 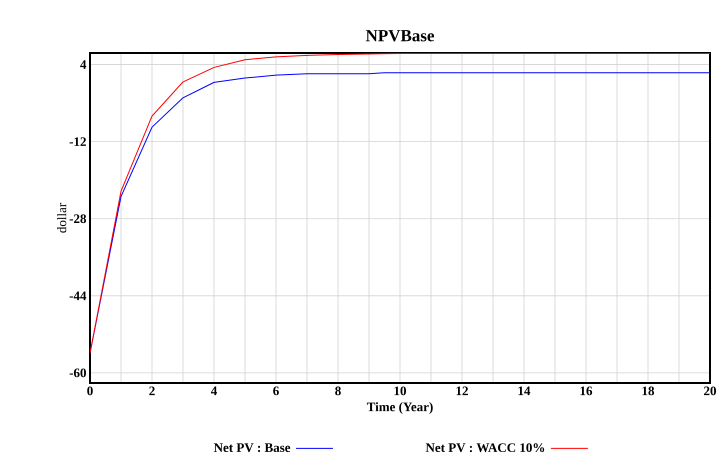 What do you see at coordinates (710, 391) in the screenshot?
I see `x-tick-label: 20` at bounding box center [710, 391].